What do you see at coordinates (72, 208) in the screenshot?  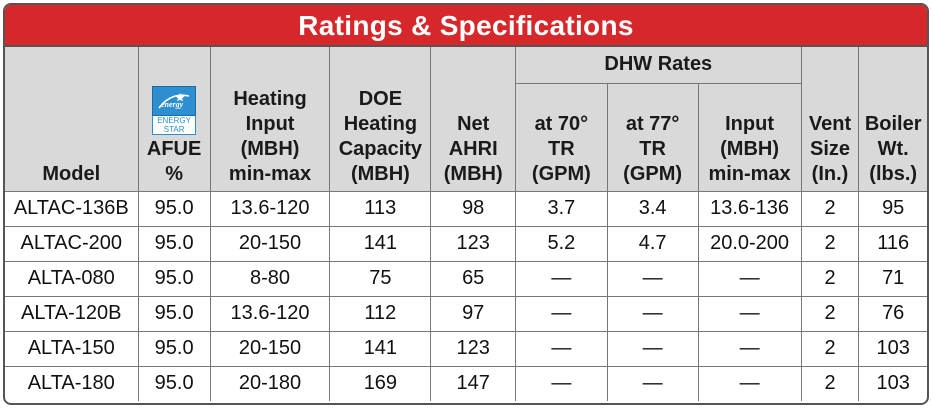 I see `cell-model: ALTAC-136B` at bounding box center [72, 208].